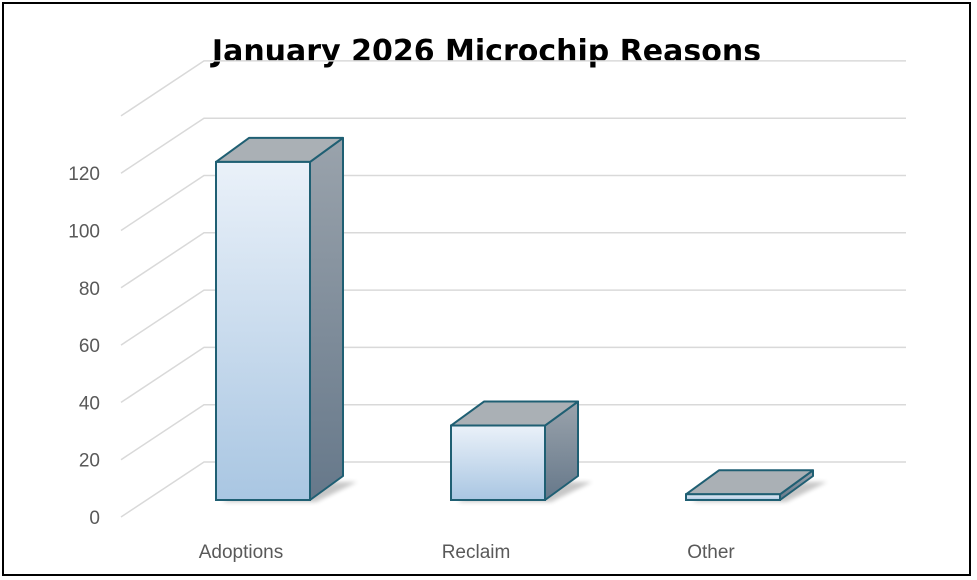 The height and width of the screenshot is (580, 977). What do you see at coordinates (84, 174) in the screenshot?
I see `y-tick-label: 120` at bounding box center [84, 174].